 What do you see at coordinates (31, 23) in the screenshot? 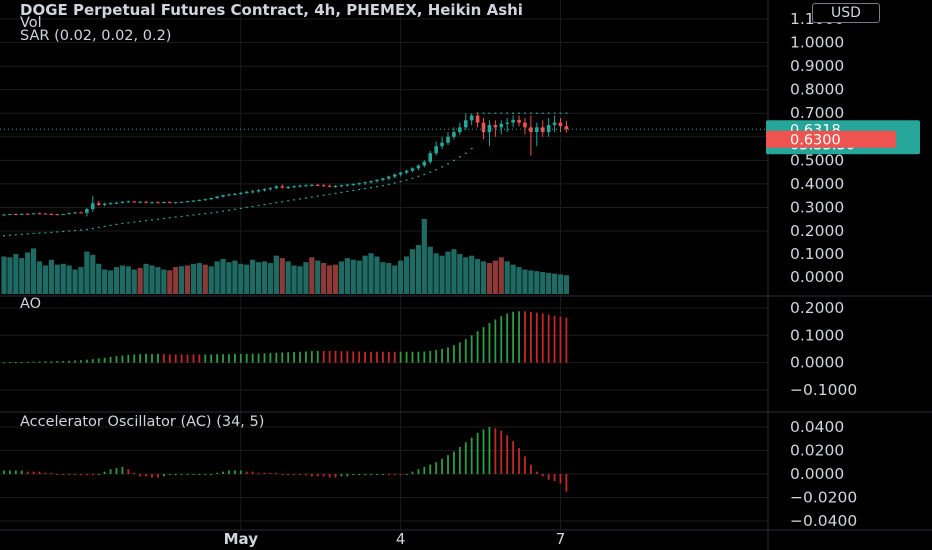
I see `vol-legend: Vol` at bounding box center [31, 23].